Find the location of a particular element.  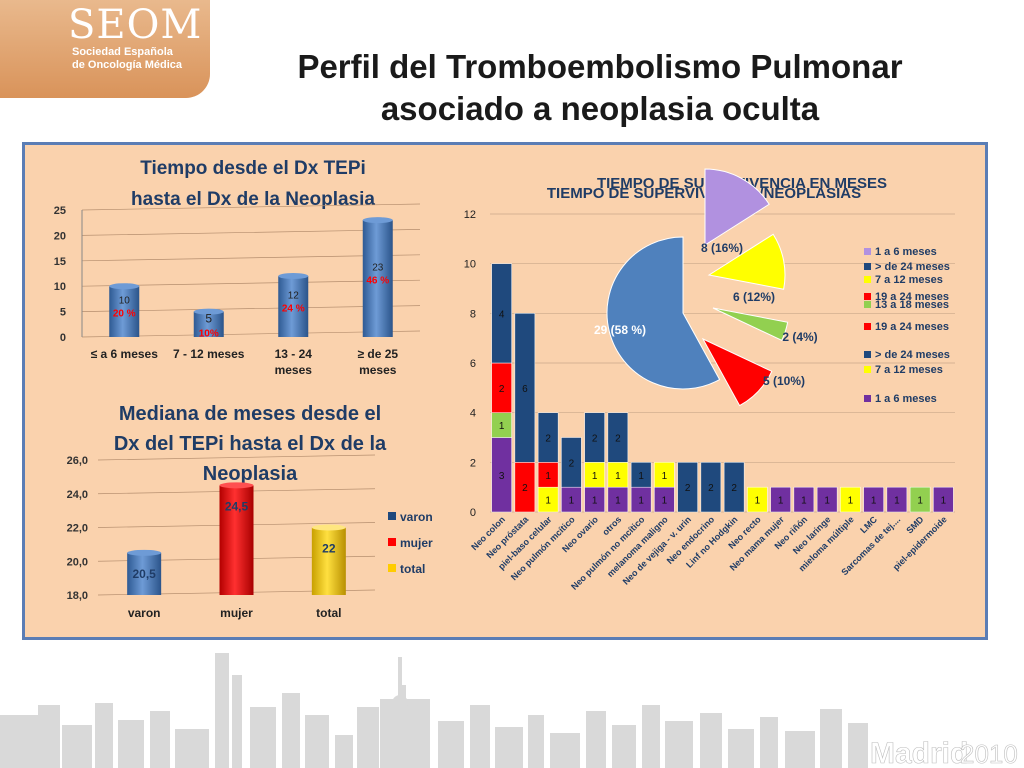

chart-title-line-1: Tiempo desde el Dx TEPi is located at coordinates (253, 168).